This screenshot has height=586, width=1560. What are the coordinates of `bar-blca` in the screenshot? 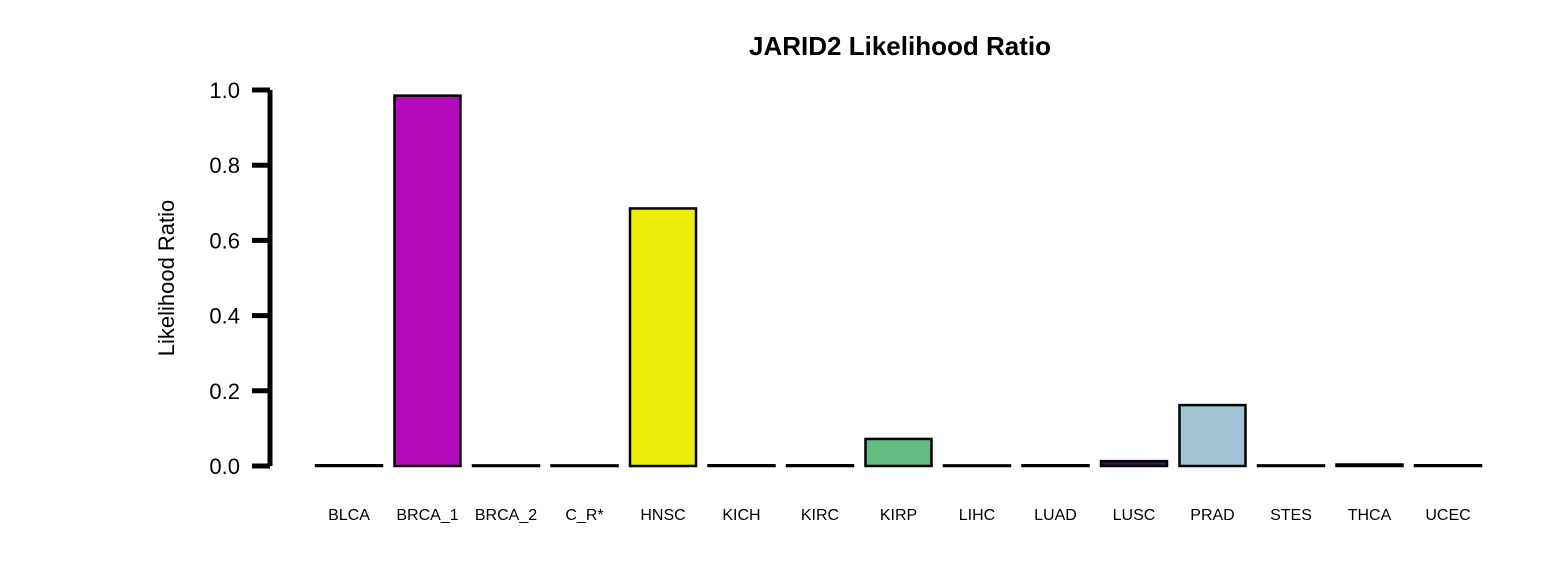 It's located at (349, 465).